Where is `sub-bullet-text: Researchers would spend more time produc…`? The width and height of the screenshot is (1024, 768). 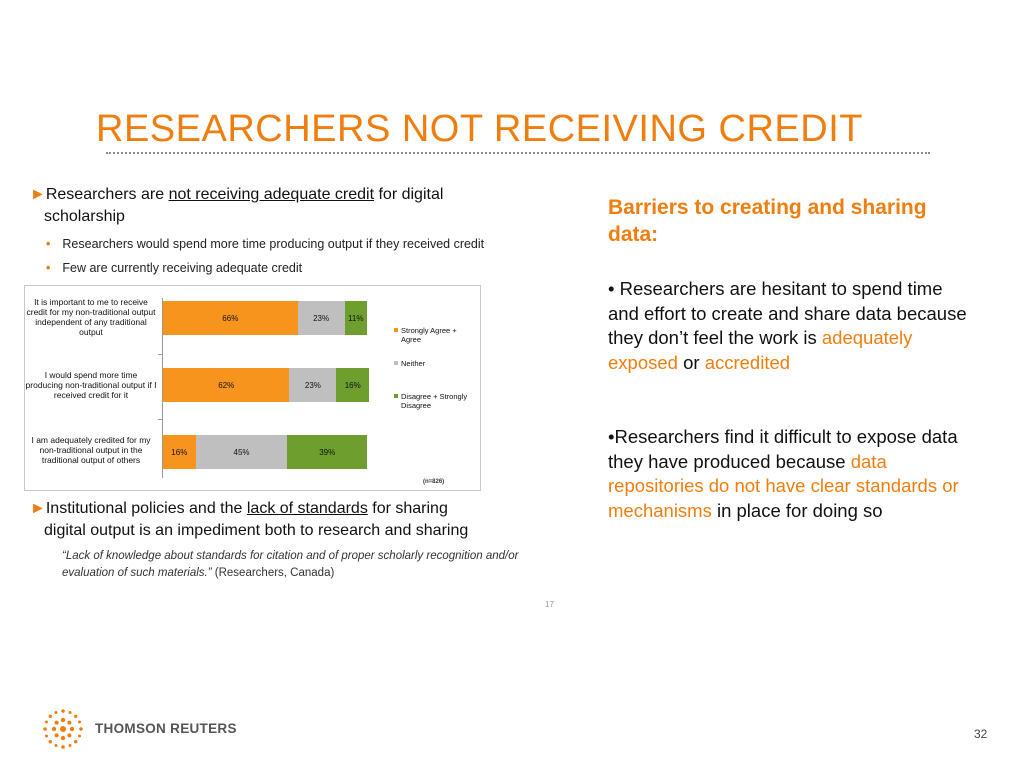 sub-bullet-text: Researchers would spend more time produc… is located at coordinates (273, 244).